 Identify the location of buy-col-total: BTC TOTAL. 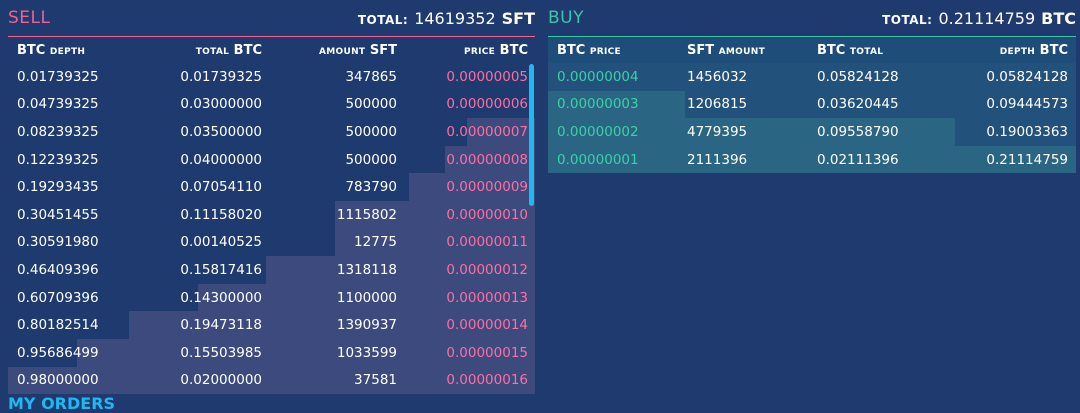
(850, 50).